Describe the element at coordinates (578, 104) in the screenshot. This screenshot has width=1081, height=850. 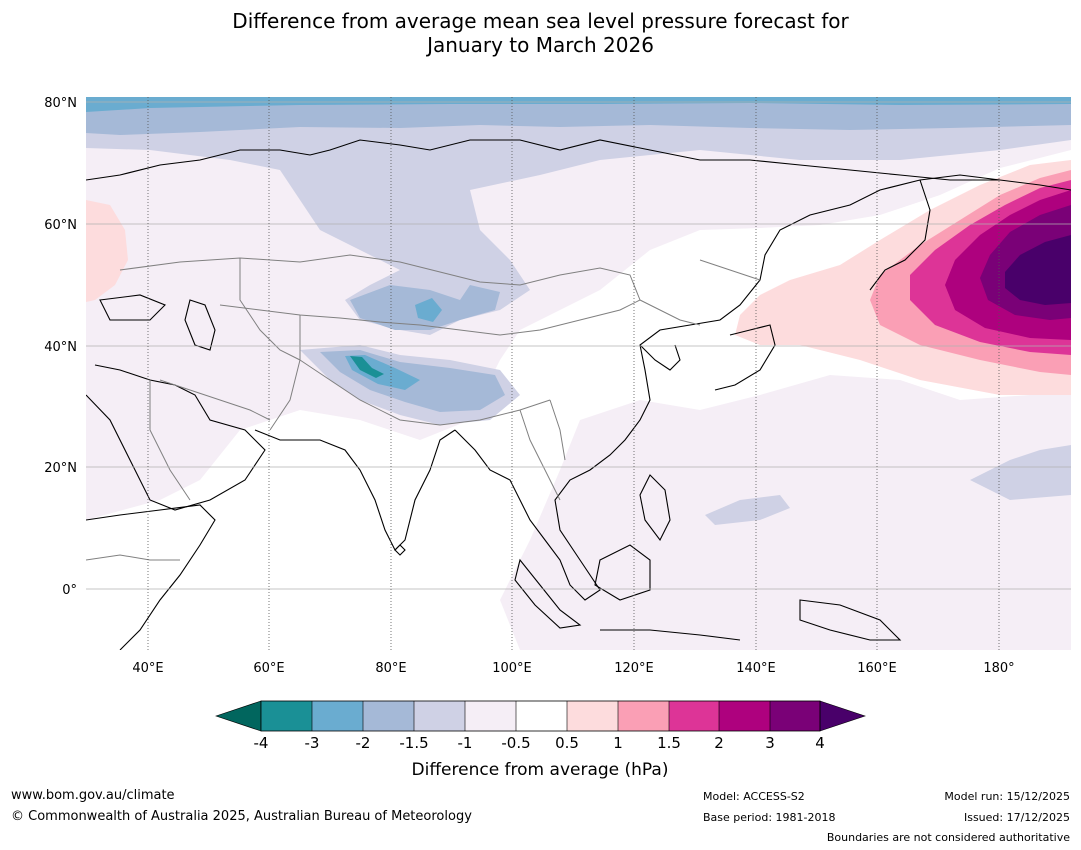
I see `anomaly-region-lt-2-arctic` at that location.